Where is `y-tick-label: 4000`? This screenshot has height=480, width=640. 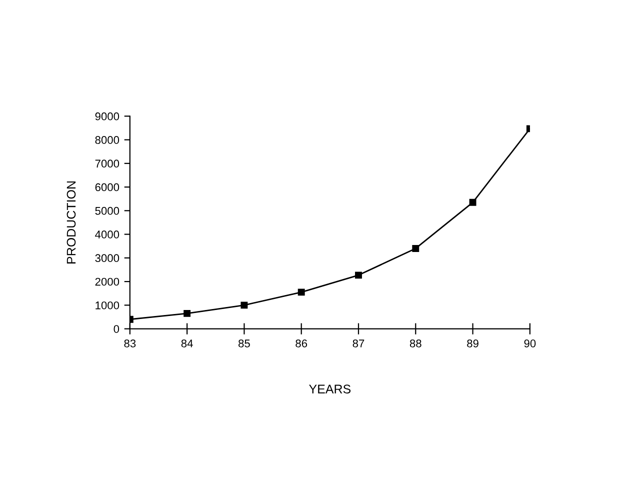
y-tick-label: 4000 is located at coordinates (107, 234).